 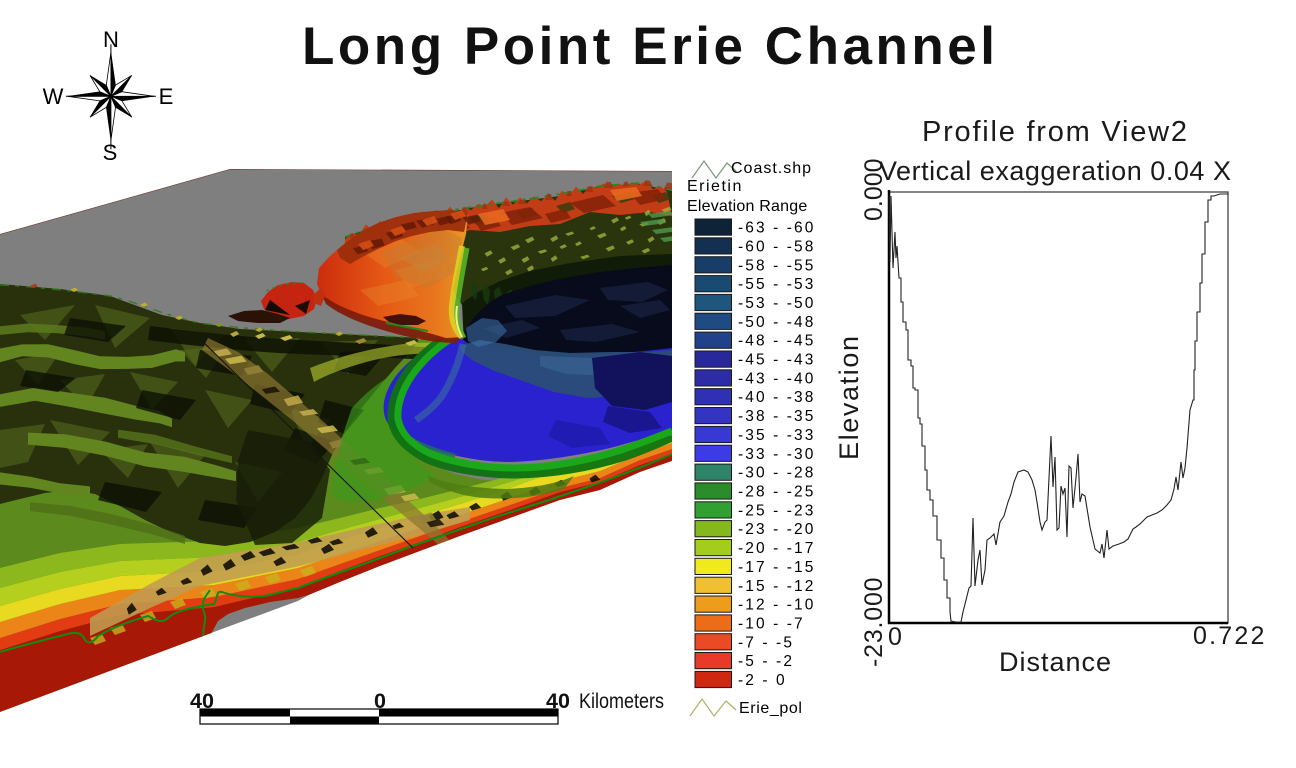 What do you see at coordinates (776, 322) in the screenshot?
I see `svg-text: -50 - -48` at bounding box center [776, 322].